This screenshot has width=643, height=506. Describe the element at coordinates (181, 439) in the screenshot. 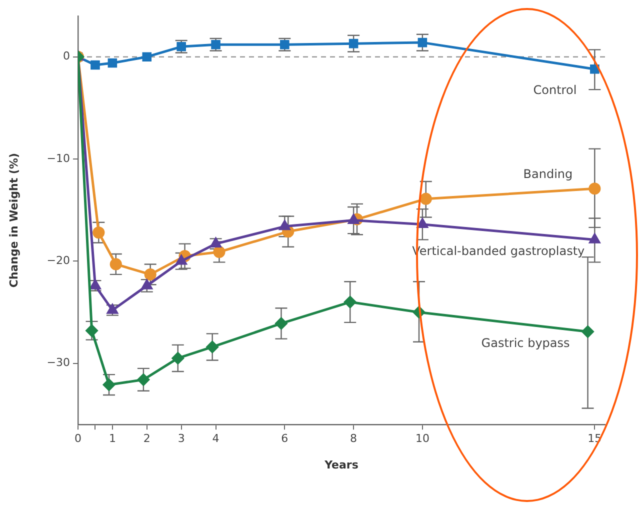

I see `x-tick-label: 3` at that location.